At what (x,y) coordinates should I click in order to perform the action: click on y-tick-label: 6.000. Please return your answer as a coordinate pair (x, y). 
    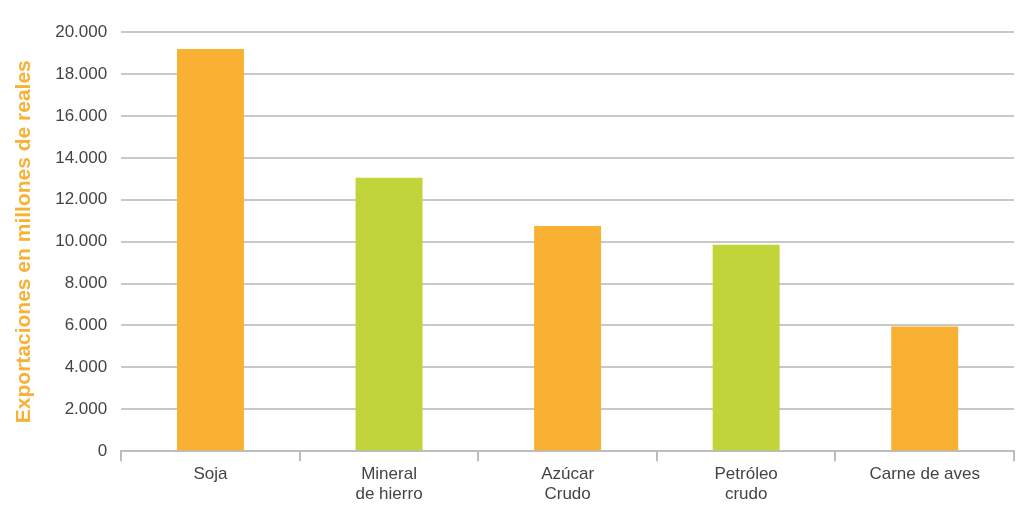
    Looking at the image, I should click on (86, 325).